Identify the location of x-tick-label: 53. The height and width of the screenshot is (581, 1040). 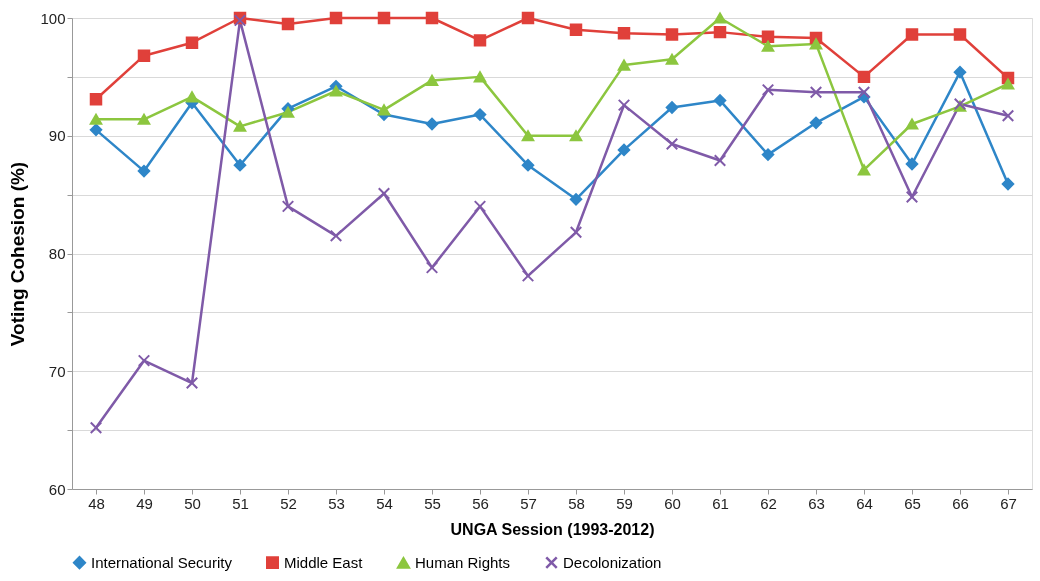
(336, 503).